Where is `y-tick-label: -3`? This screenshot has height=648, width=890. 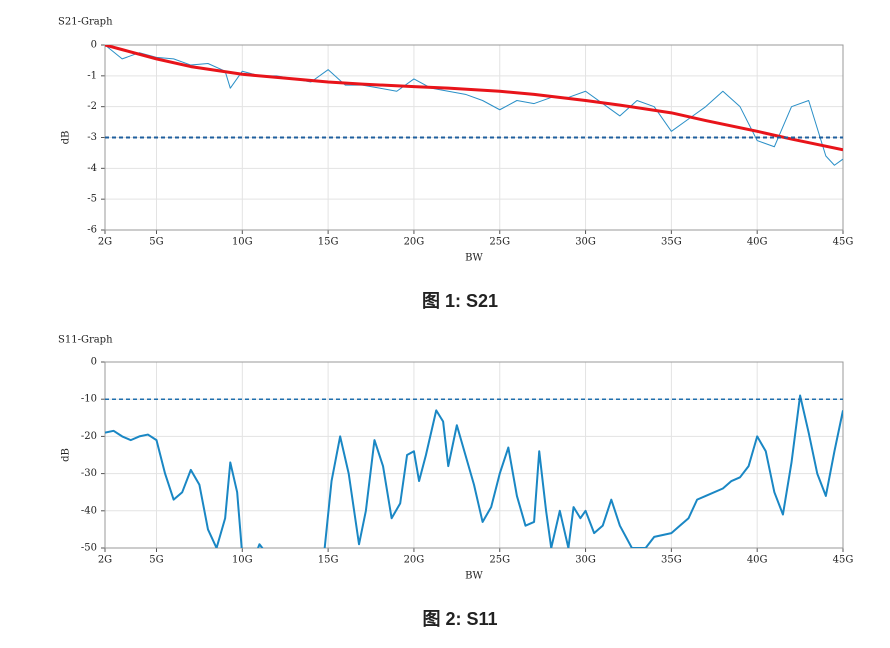
y-tick-label: -3 is located at coordinates (92, 137).